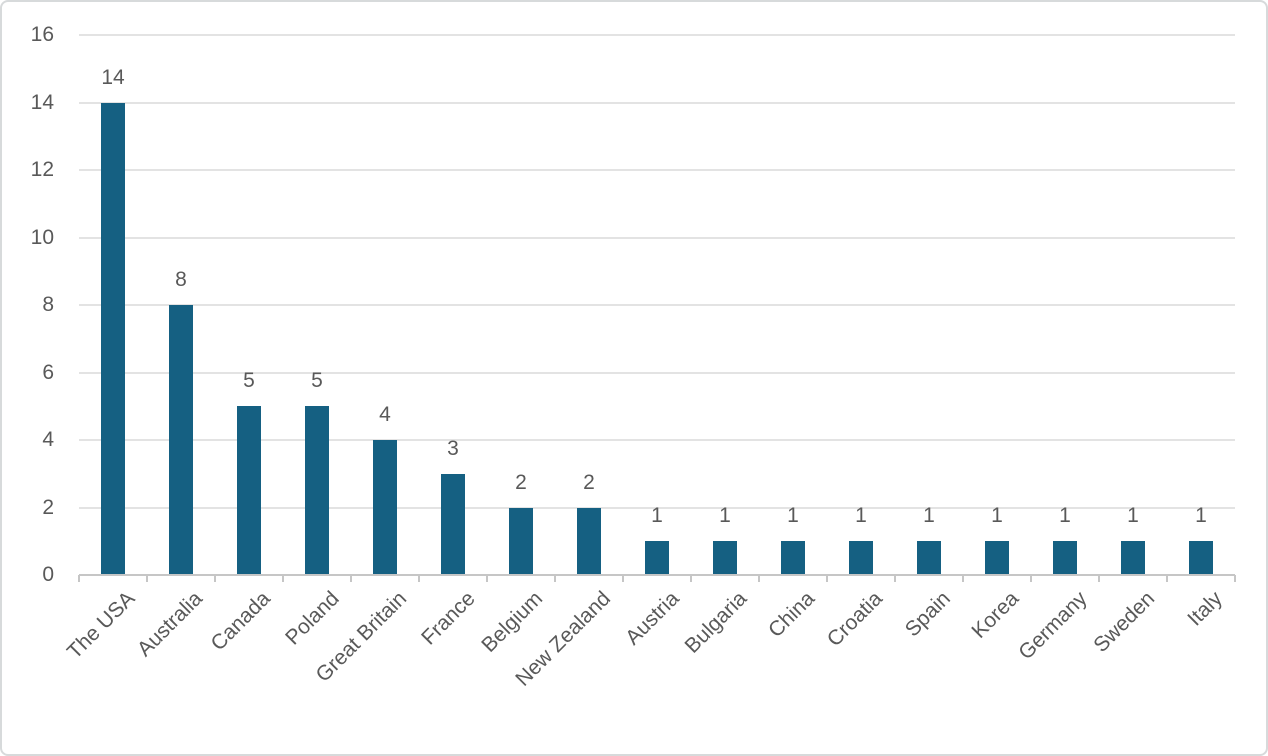 The image size is (1268, 756). I want to click on y-tick-label: 2, so click(48, 507).